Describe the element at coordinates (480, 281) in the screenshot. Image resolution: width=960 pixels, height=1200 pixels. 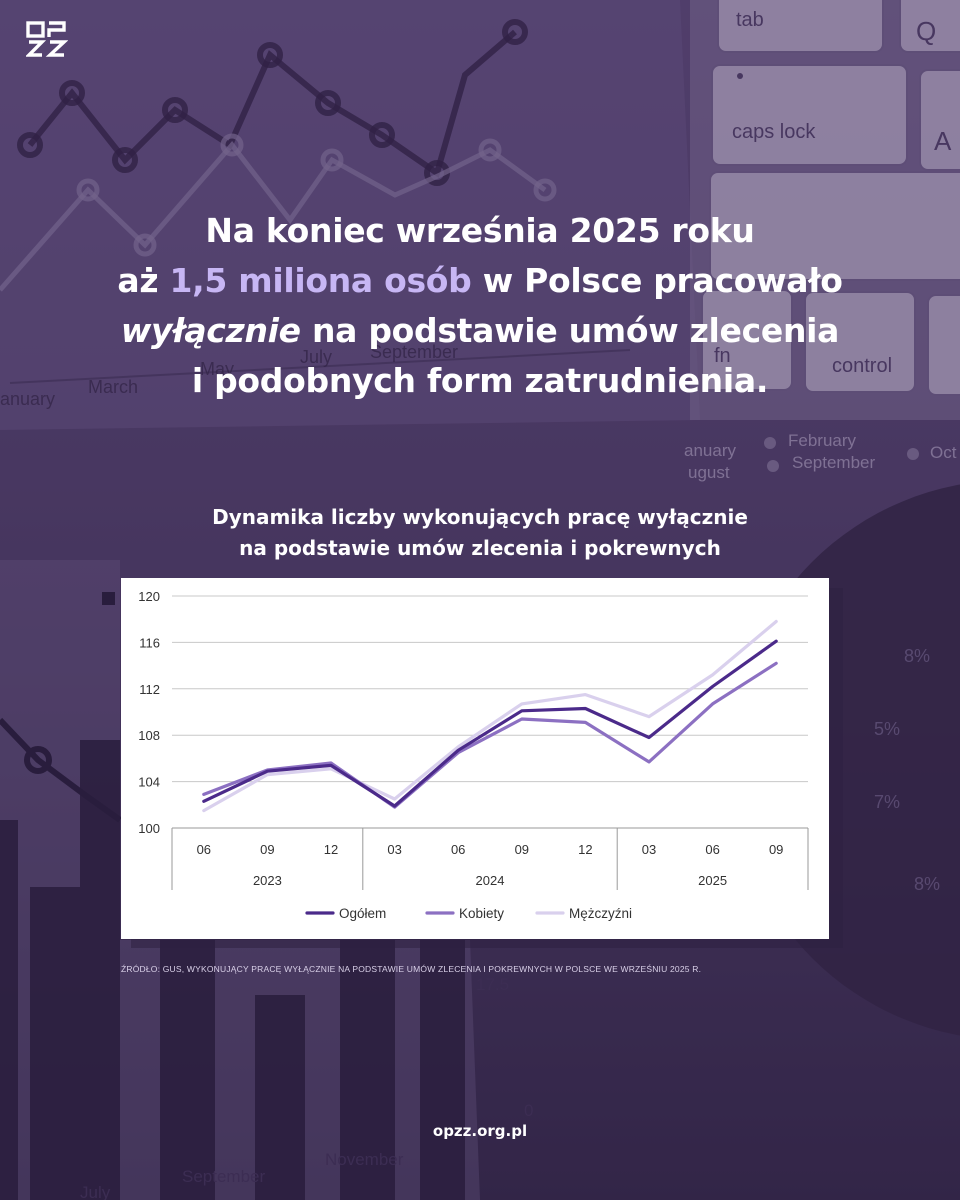
I see `headline-line-2: aż 1,5 miliona osób w Polsce pracowało` at that location.